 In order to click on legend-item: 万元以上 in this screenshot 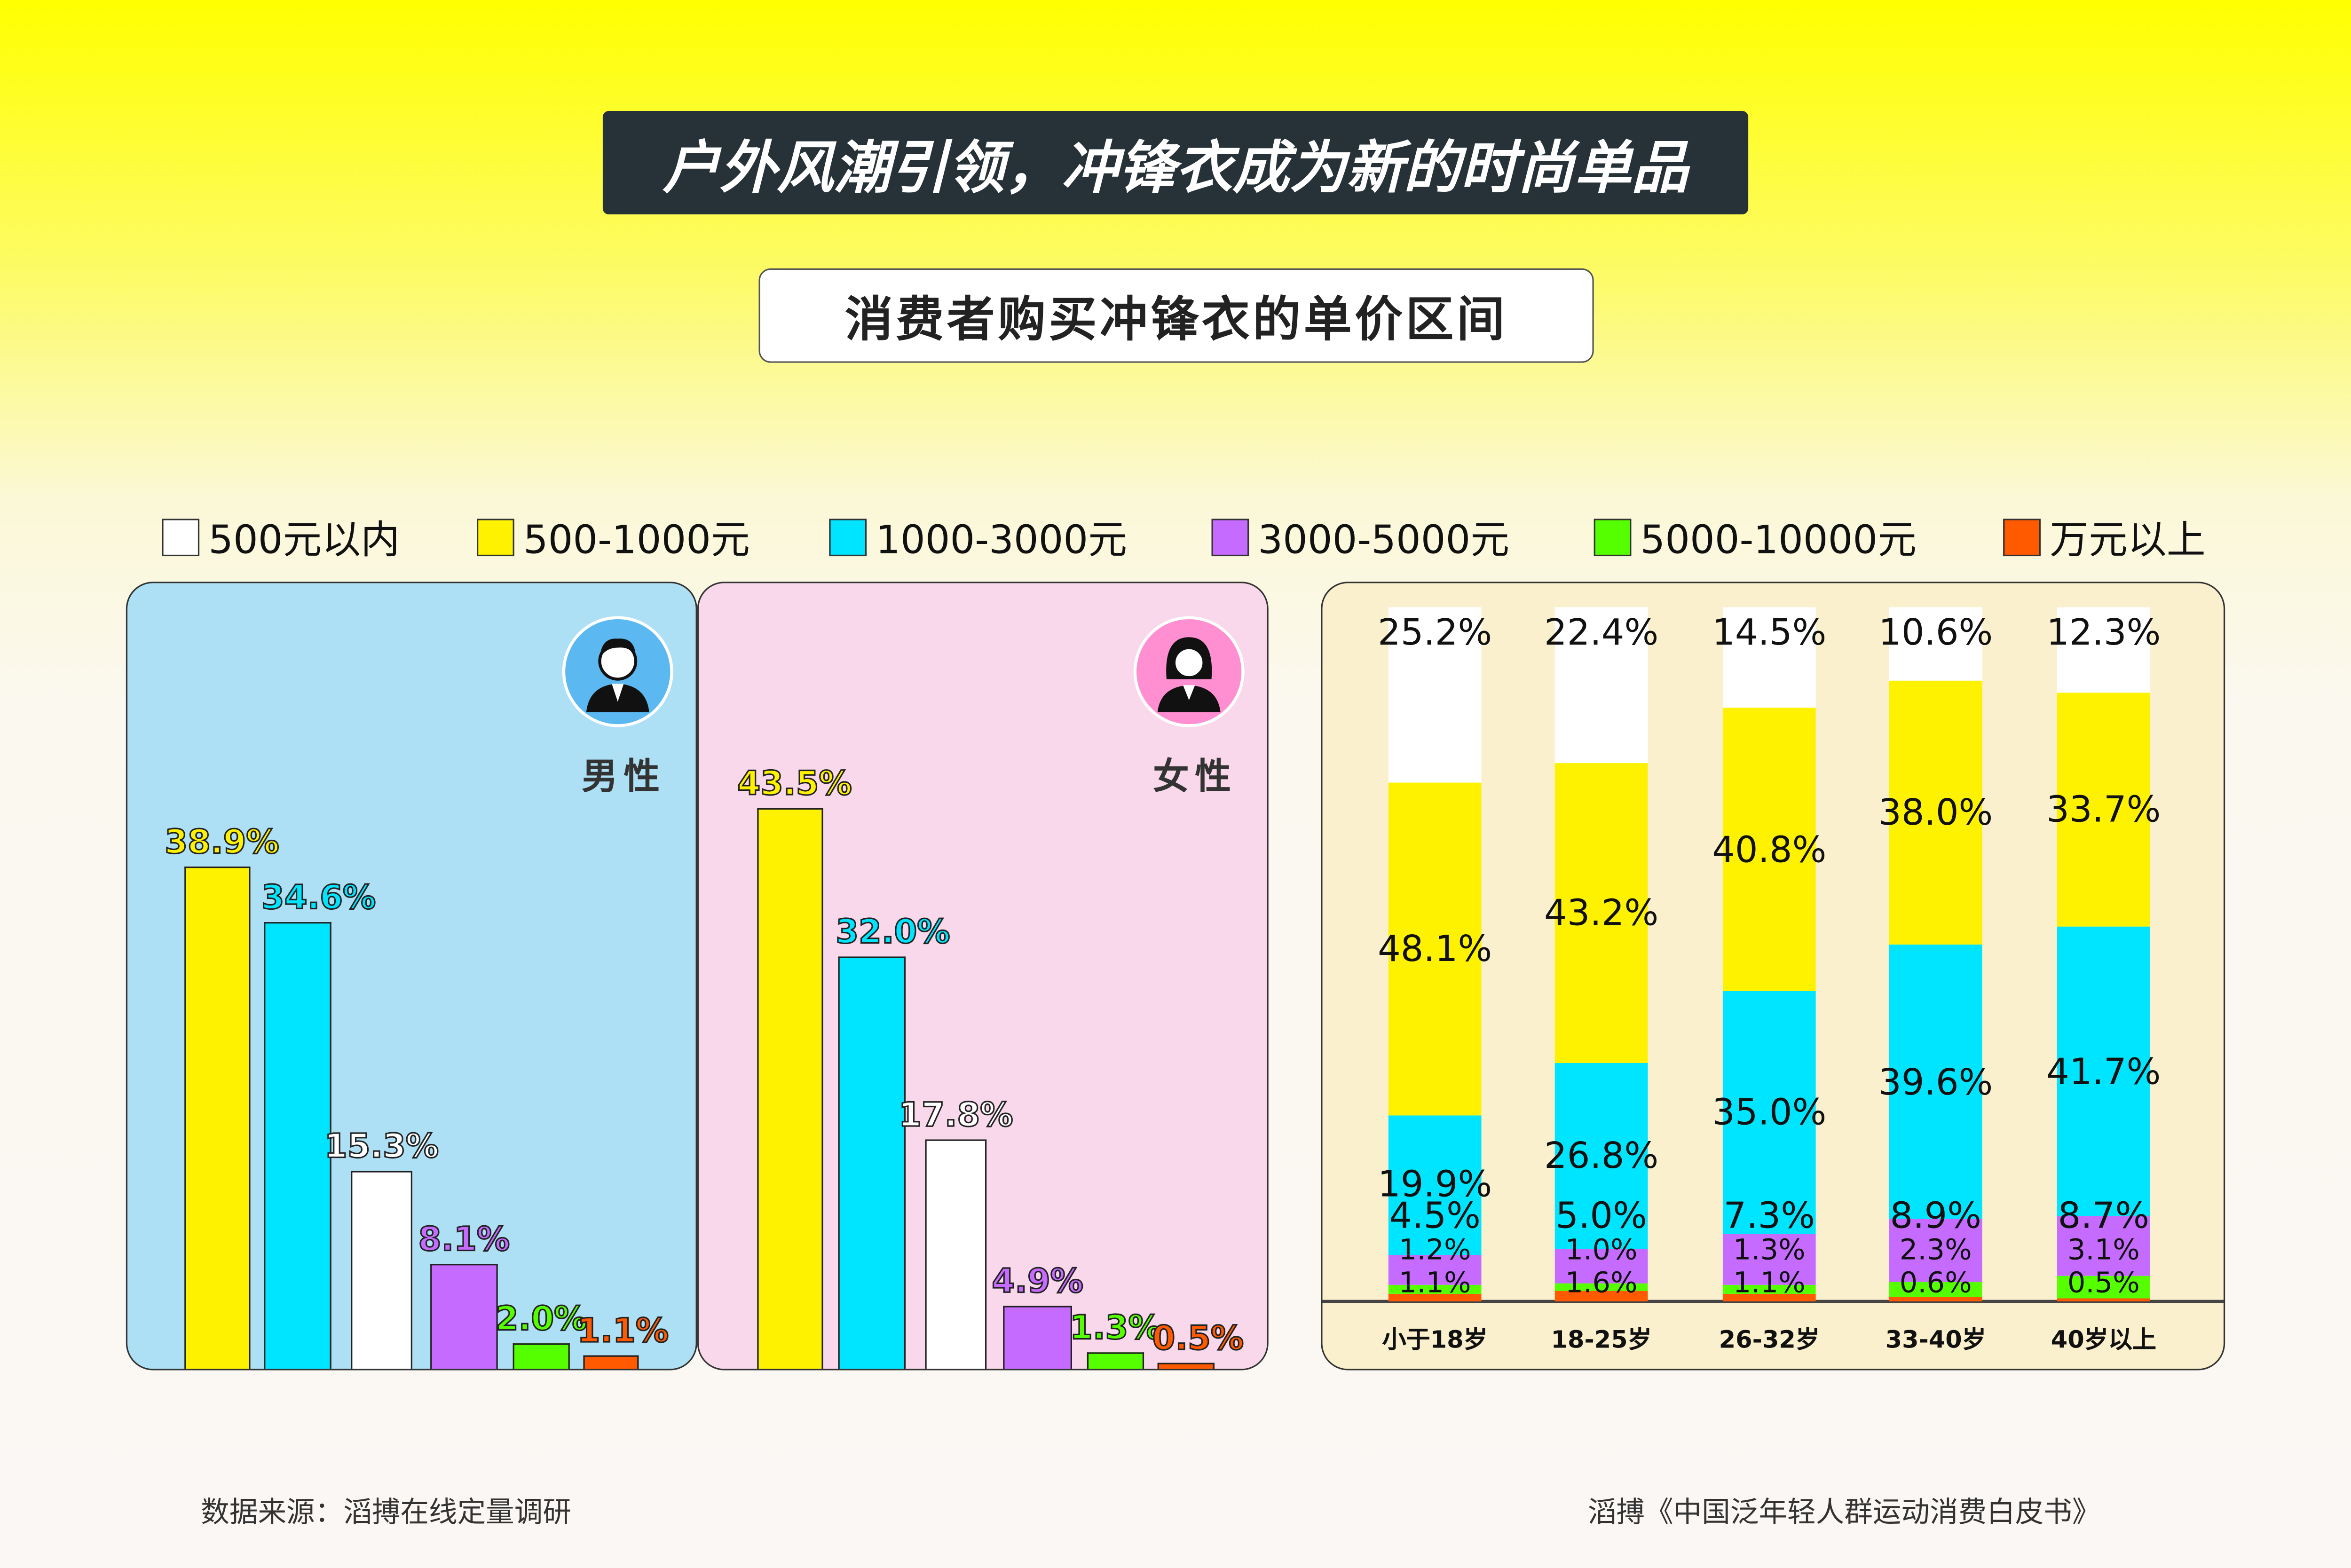, I will do `click(2104, 537)`.